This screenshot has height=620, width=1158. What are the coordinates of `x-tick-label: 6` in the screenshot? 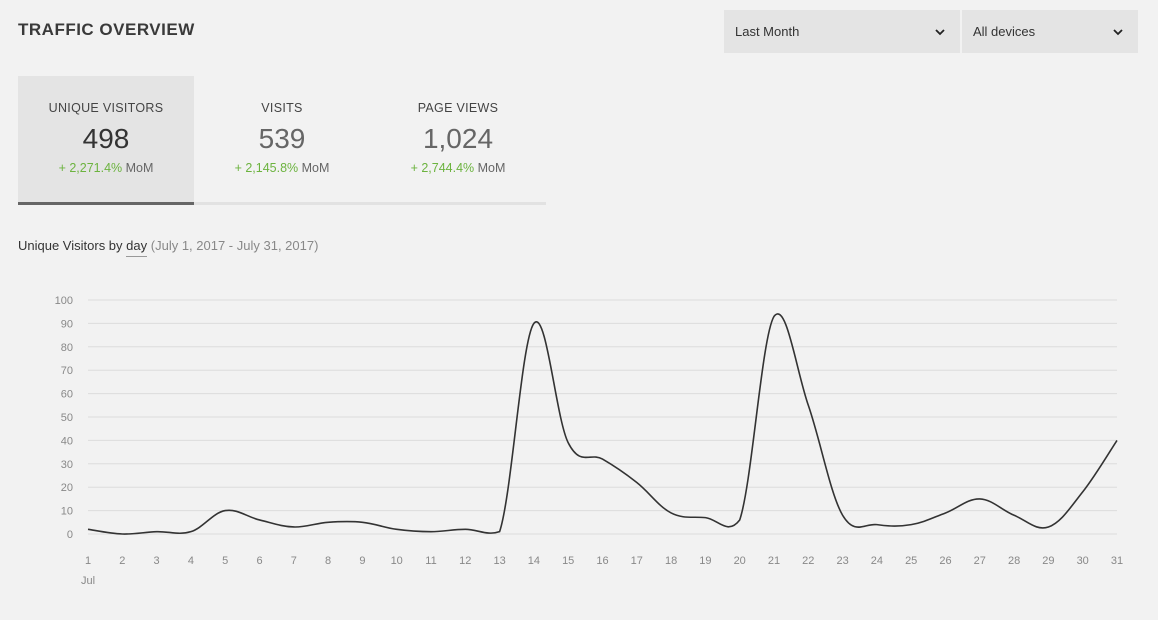 It's located at (259, 561).